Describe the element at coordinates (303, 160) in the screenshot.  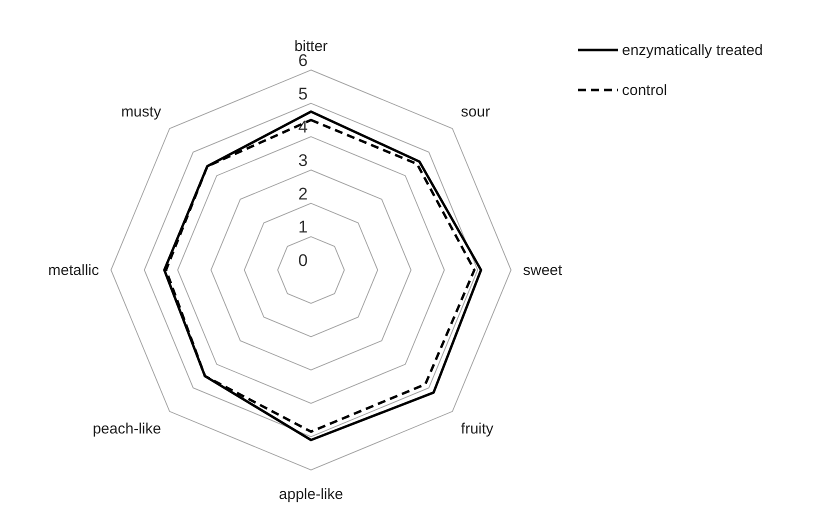
I see `y-tick-label: 3` at that location.